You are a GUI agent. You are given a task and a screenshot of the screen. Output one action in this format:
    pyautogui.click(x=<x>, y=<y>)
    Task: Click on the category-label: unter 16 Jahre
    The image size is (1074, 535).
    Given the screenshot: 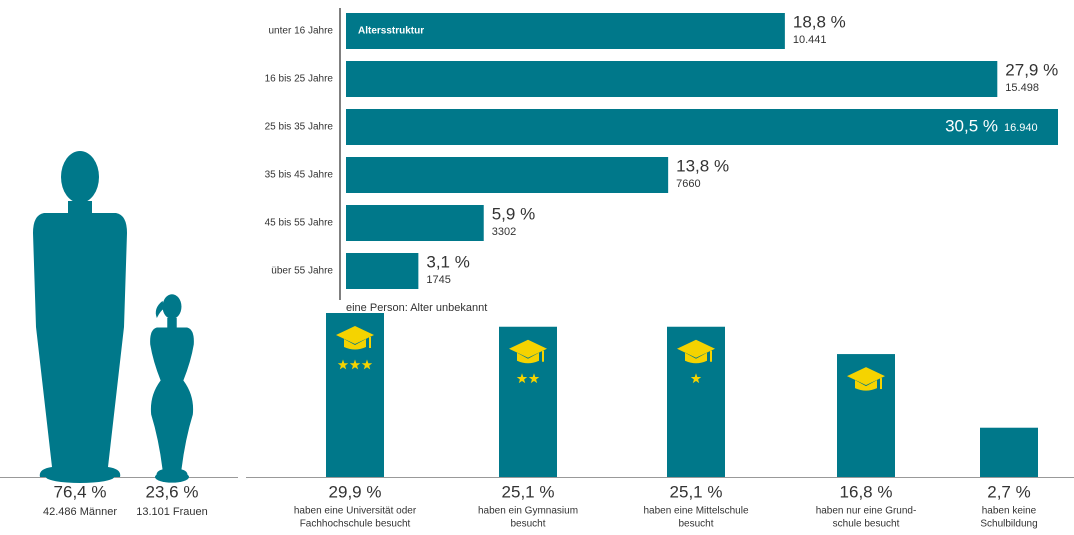 What is the action you would take?
    pyautogui.click(x=301, y=31)
    